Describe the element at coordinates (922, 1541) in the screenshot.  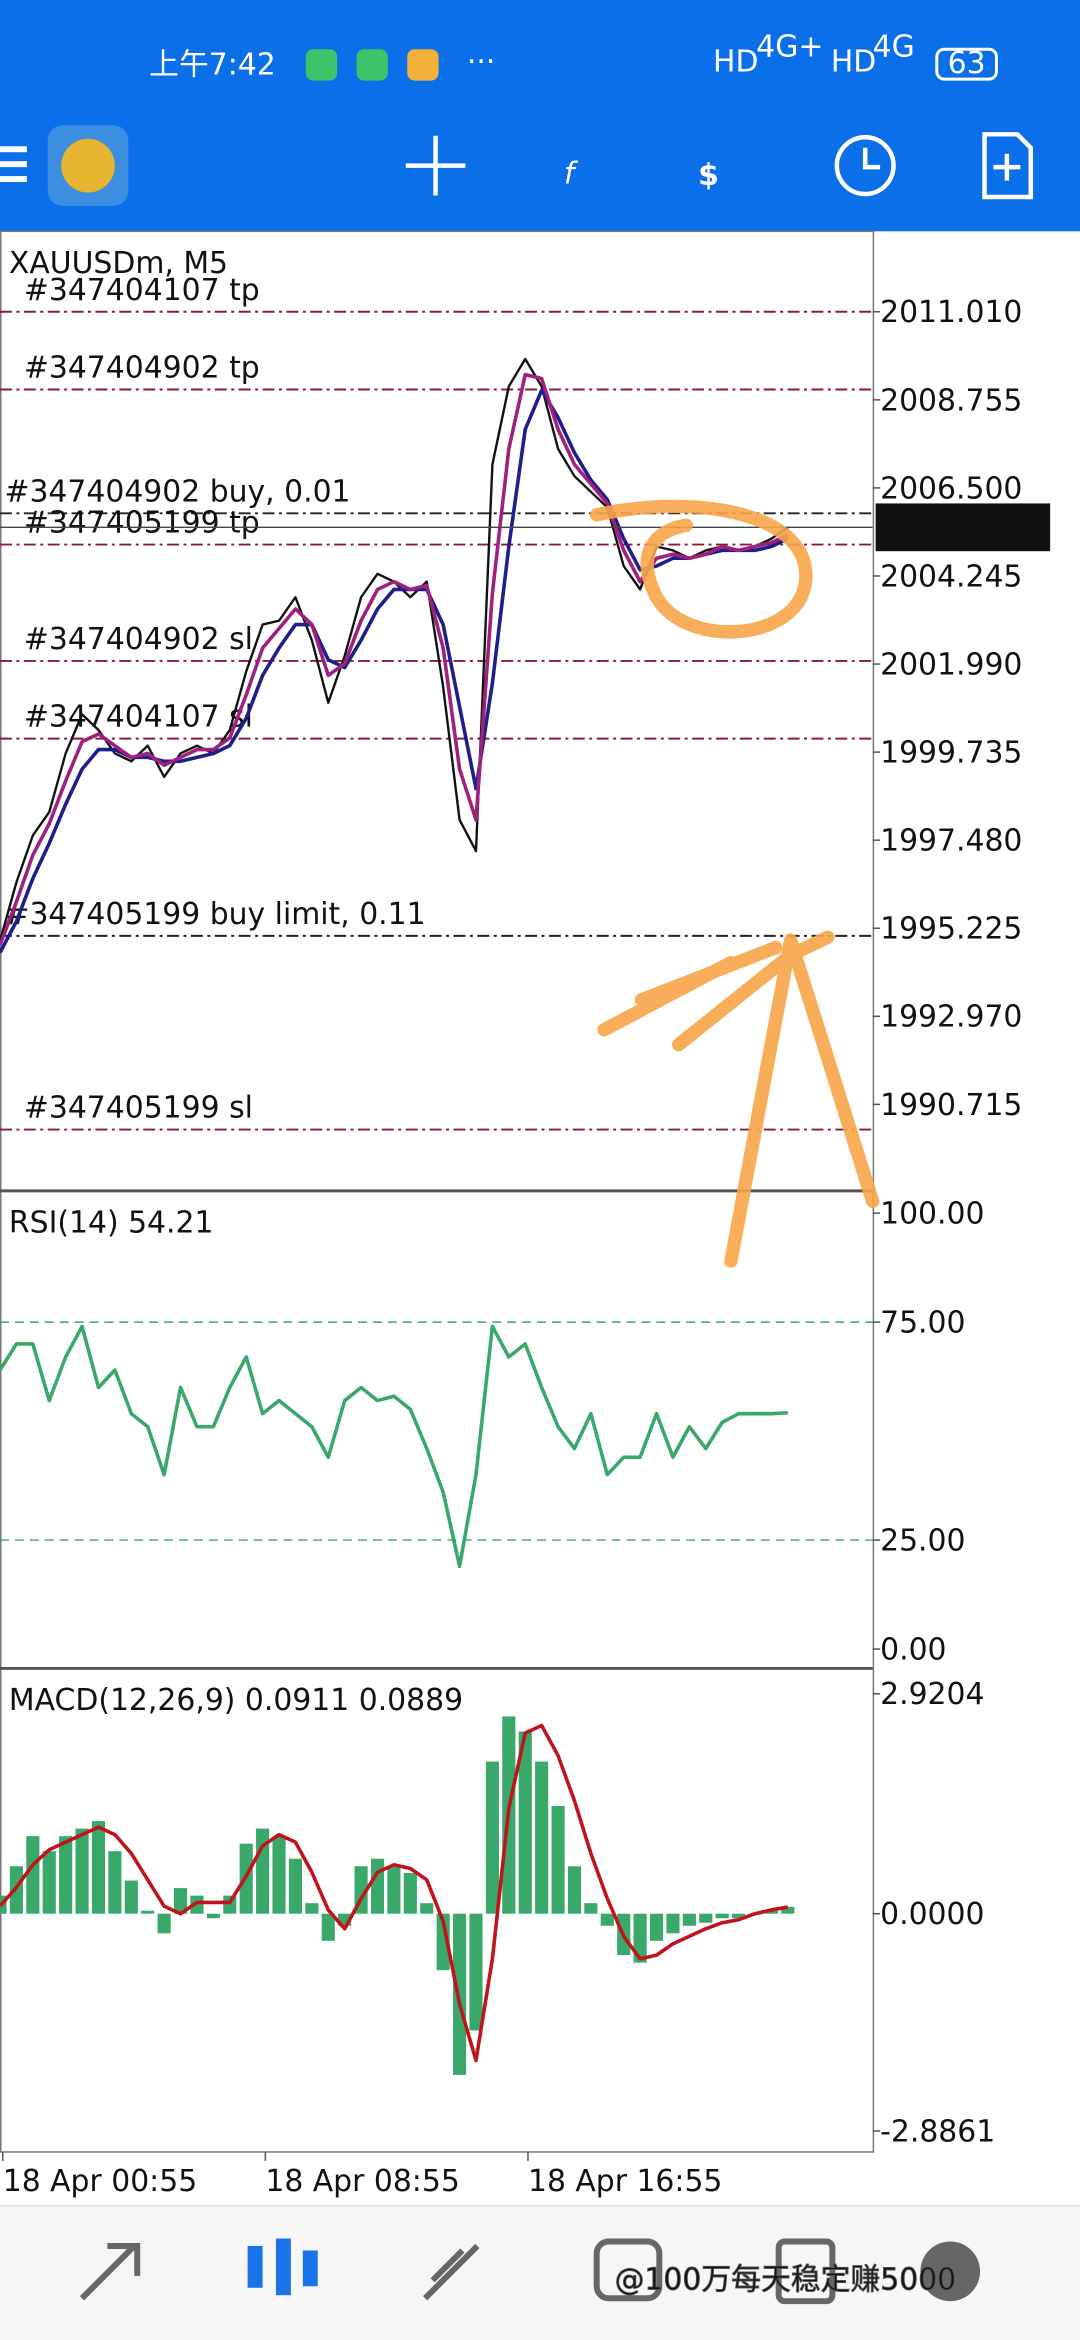
I see `y-tick-label: 25.00` at that location.